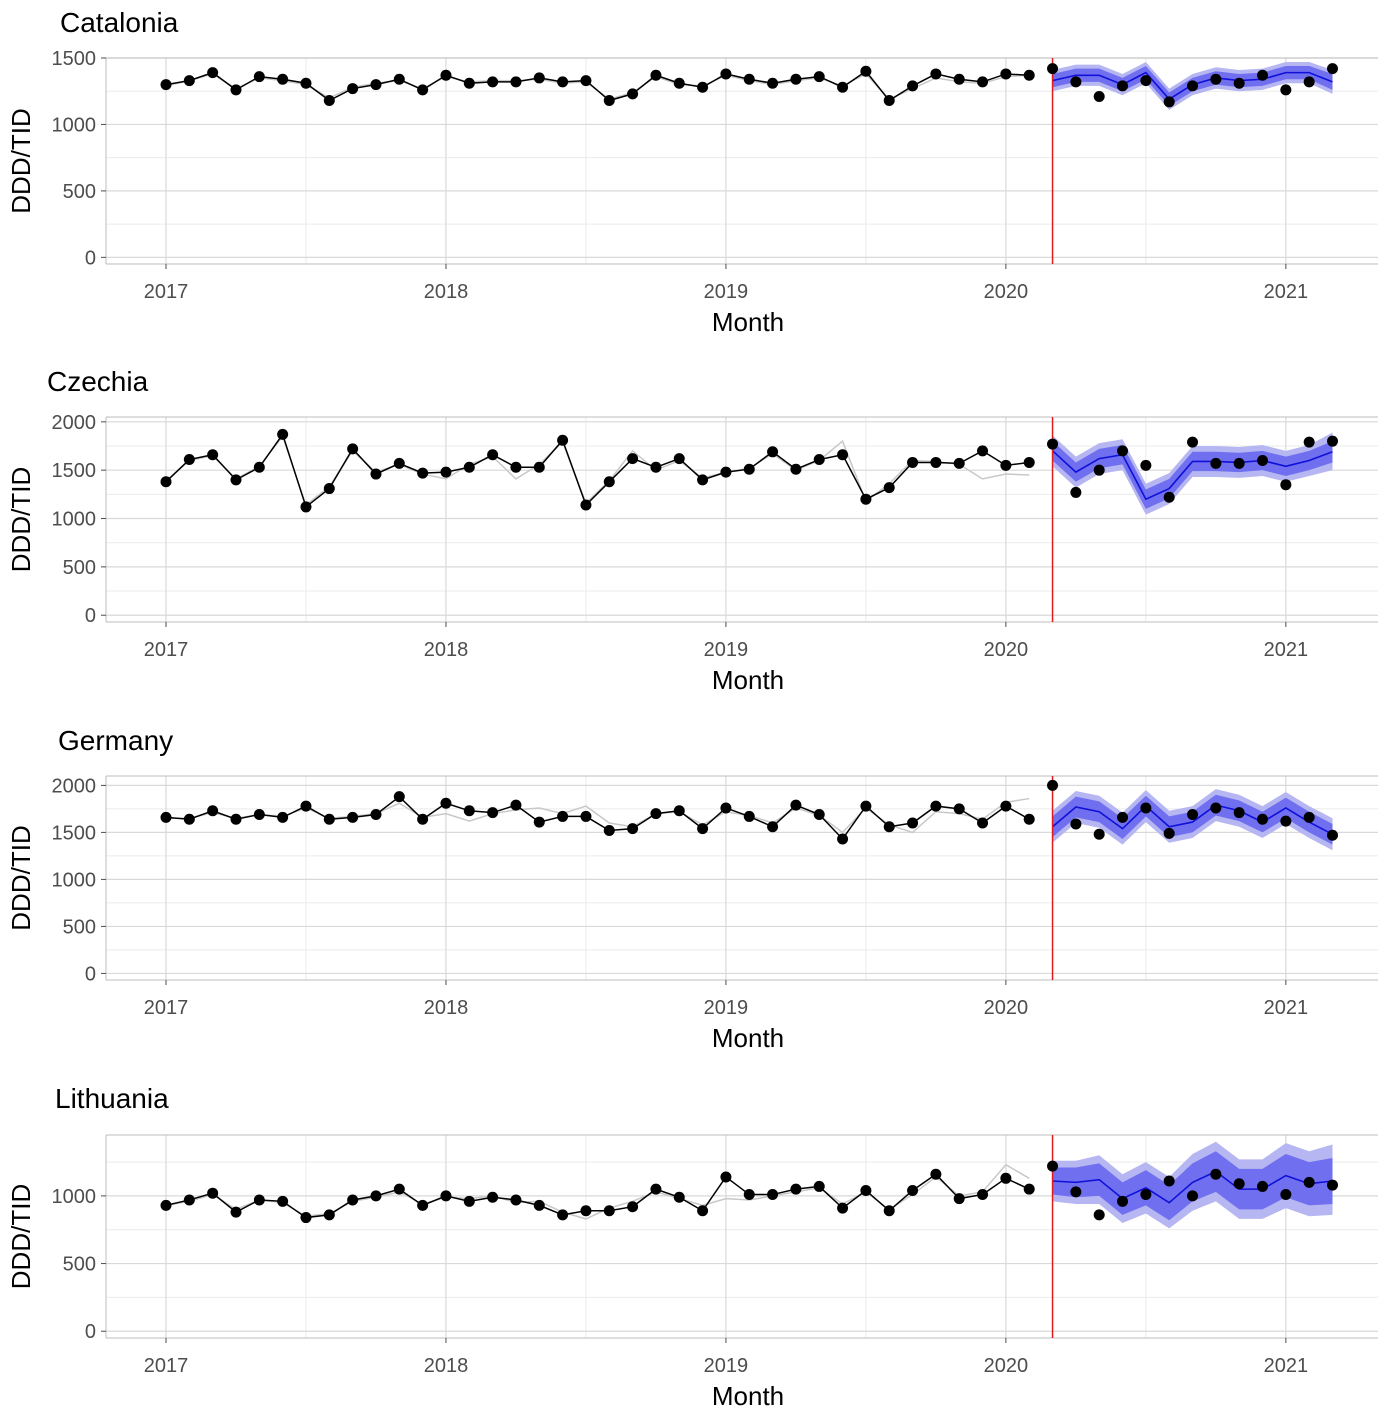 Image resolution: width=1381 pixels, height=1414 pixels. What do you see at coordinates (74, 786) in the screenshot?
I see `y-tick-label: 2000` at bounding box center [74, 786].